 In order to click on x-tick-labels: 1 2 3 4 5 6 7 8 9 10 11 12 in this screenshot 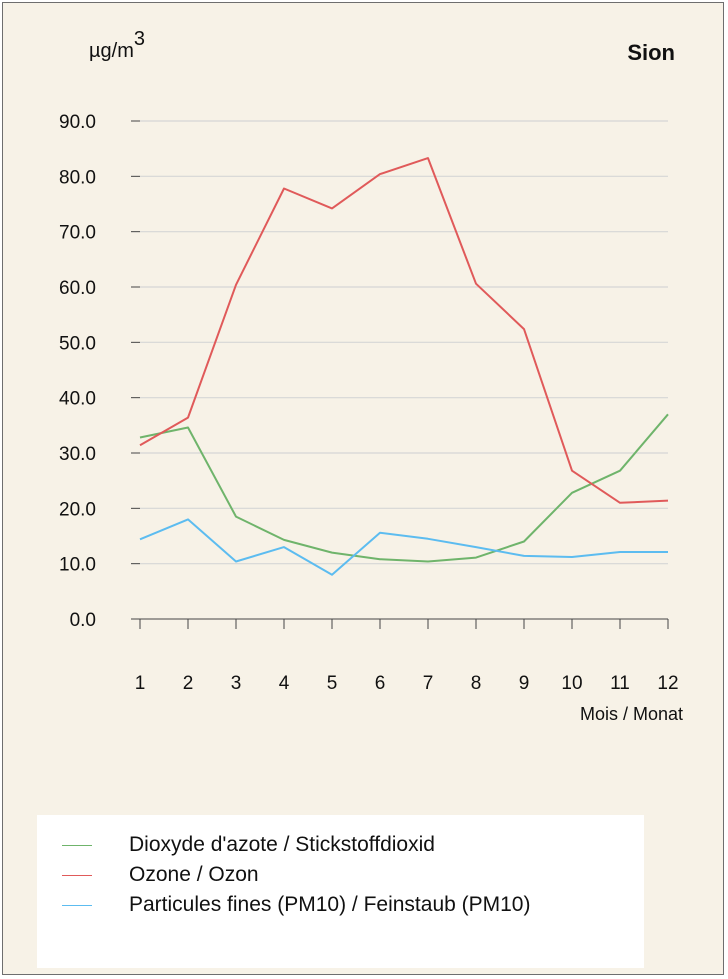, I will do `click(407, 683)`.